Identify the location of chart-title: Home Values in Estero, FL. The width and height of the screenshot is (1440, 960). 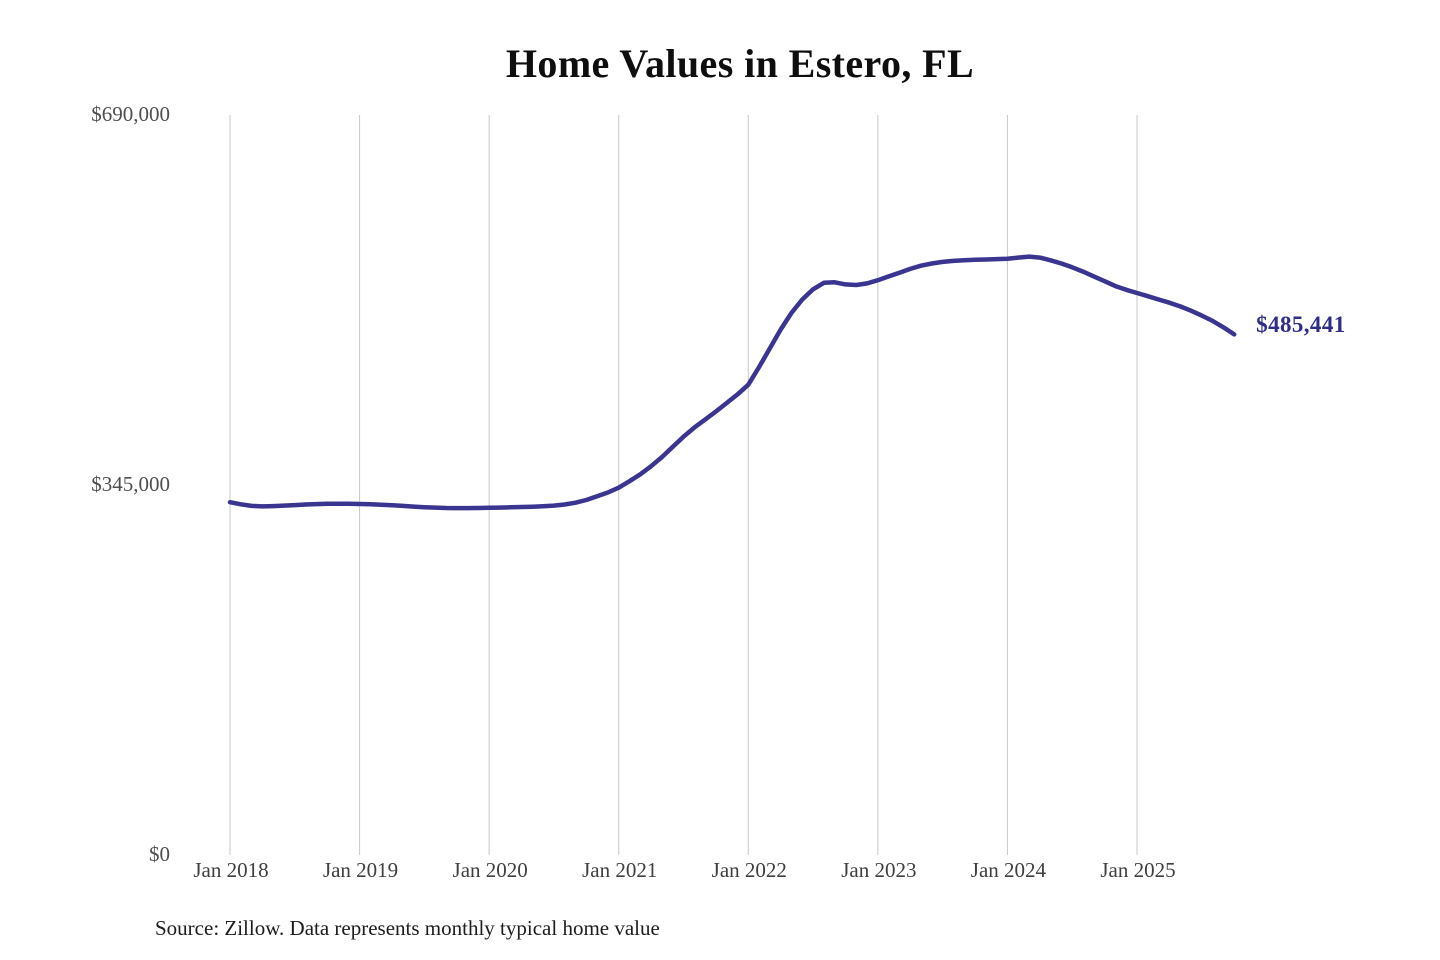
(740, 63).